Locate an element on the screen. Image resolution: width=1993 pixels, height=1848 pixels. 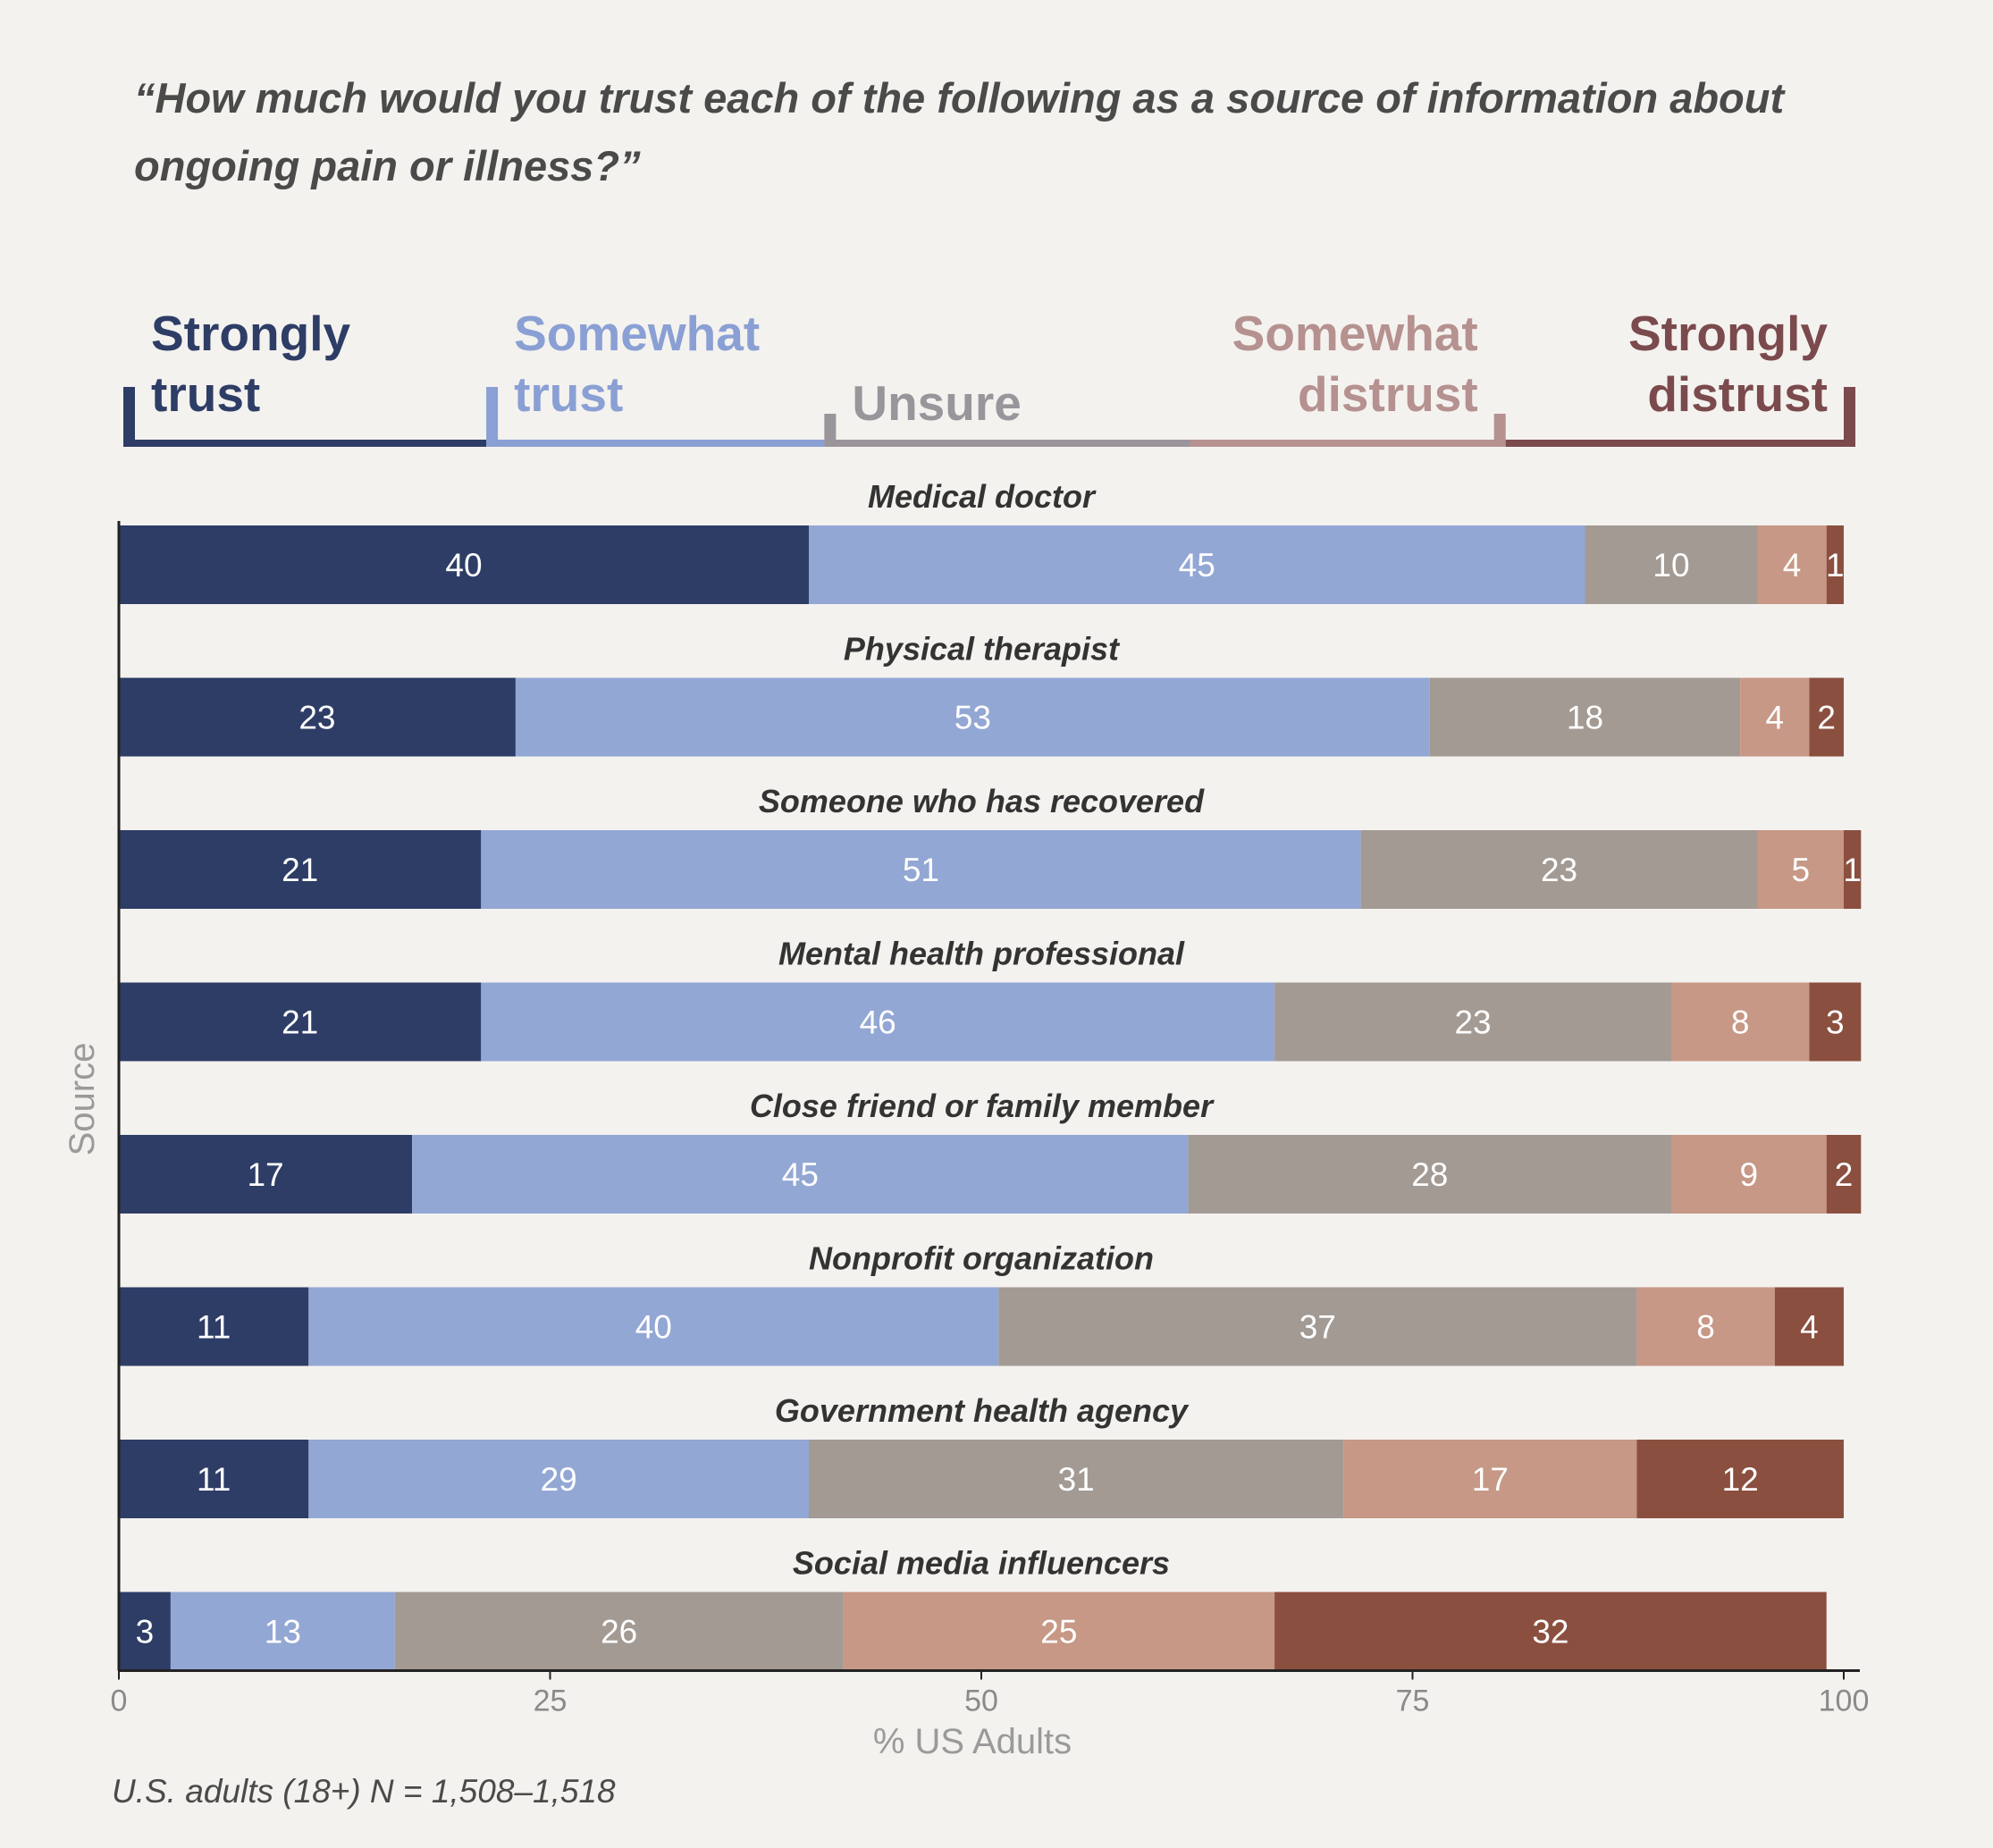
bar-row: Government health agency 11 29 31 17 12 is located at coordinates (981, 1455).